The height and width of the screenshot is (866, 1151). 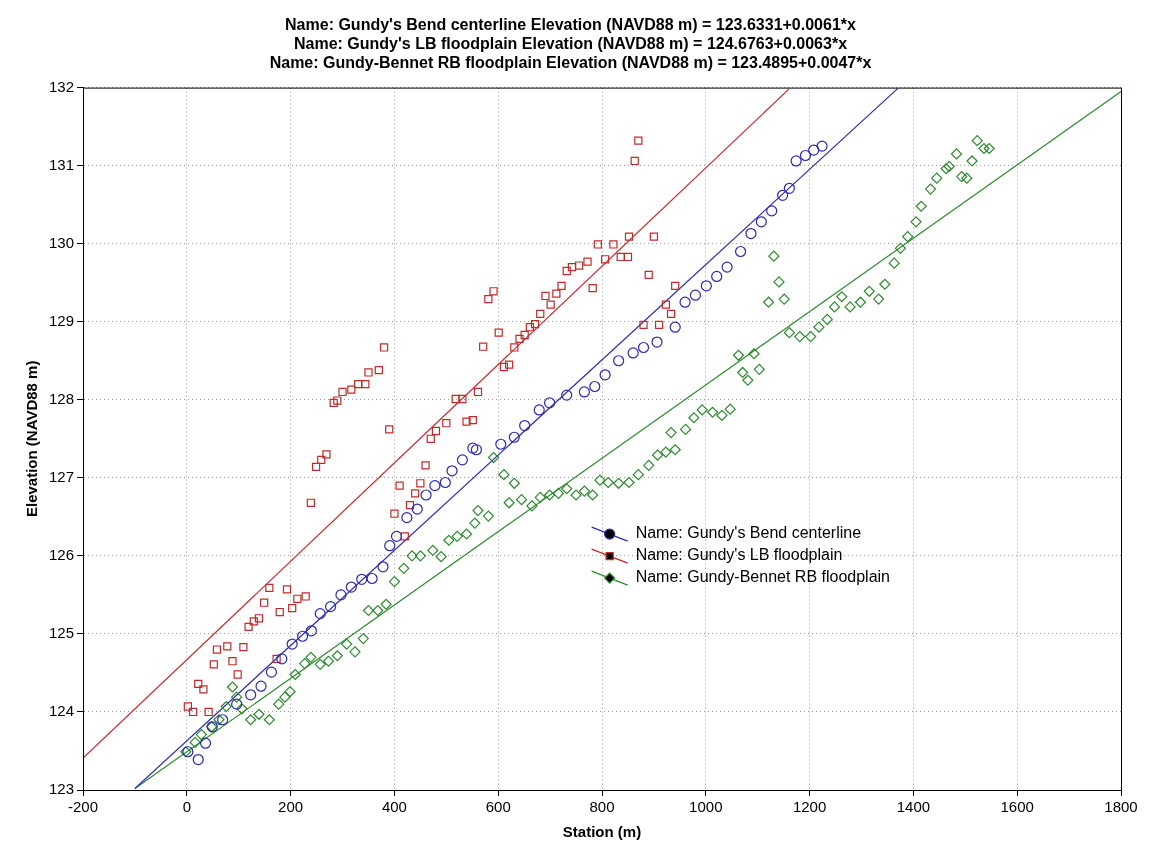 I want to click on y-tick-label: 131, so click(x=62, y=164).